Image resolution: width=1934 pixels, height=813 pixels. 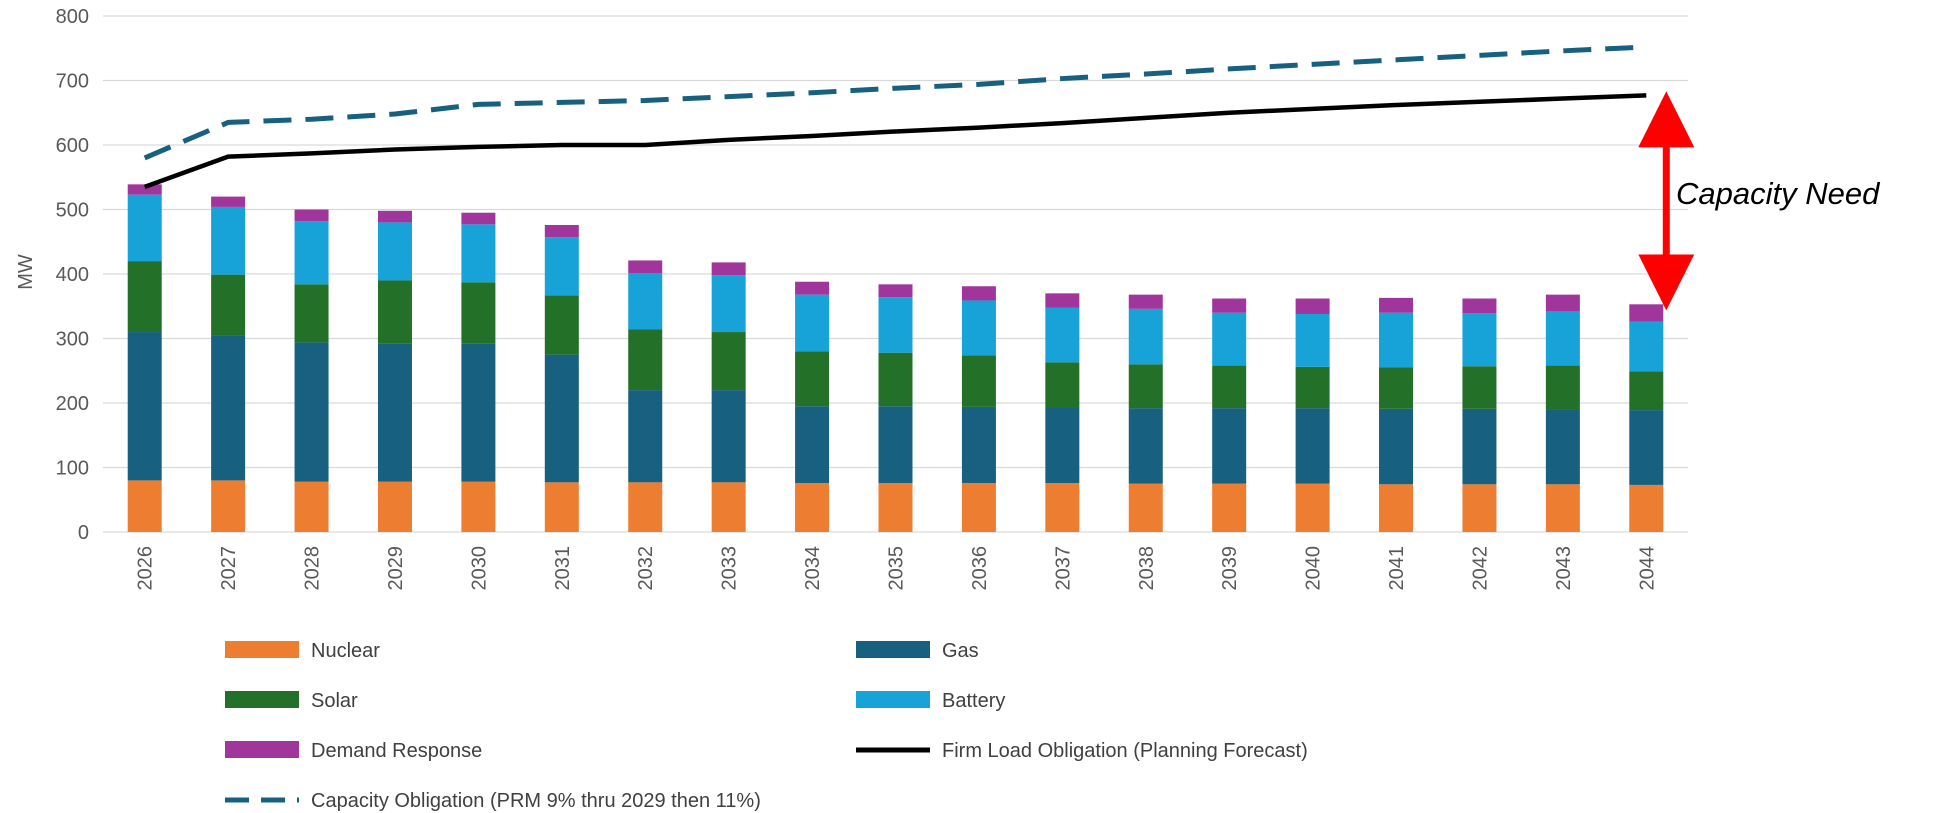 What do you see at coordinates (978, 444) in the screenshot?
I see `bar-gas-2036` at bounding box center [978, 444].